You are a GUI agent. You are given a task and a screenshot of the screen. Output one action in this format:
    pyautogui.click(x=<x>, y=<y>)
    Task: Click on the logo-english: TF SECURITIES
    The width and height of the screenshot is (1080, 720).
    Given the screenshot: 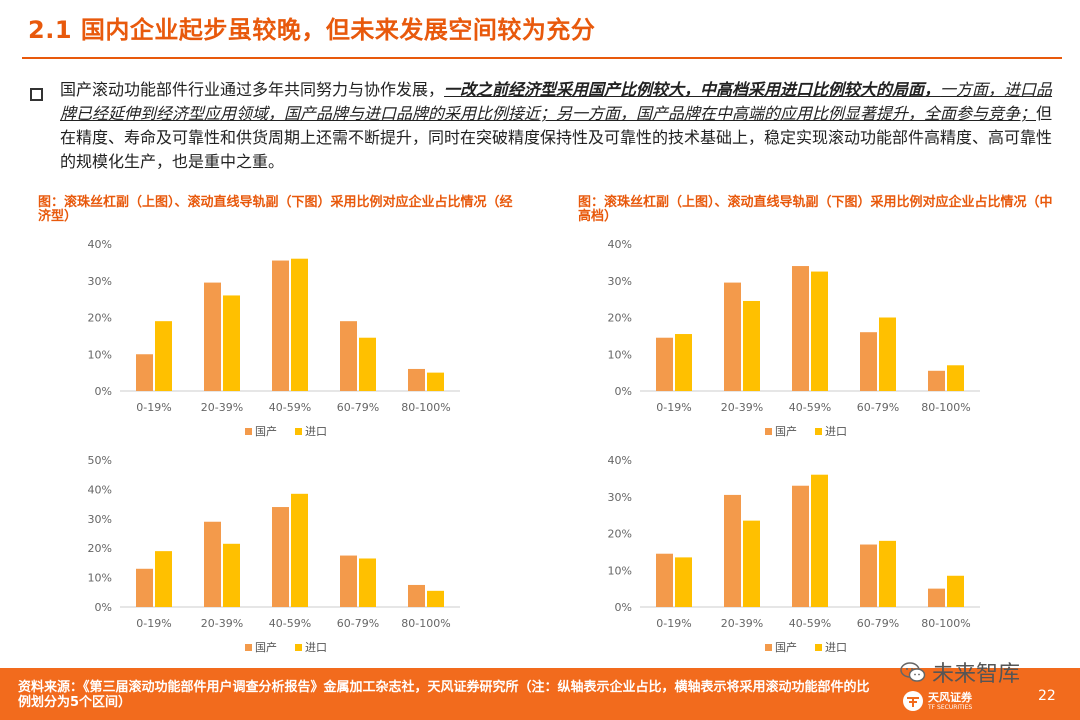 What is the action you would take?
    pyautogui.click(x=950, y=707)
    